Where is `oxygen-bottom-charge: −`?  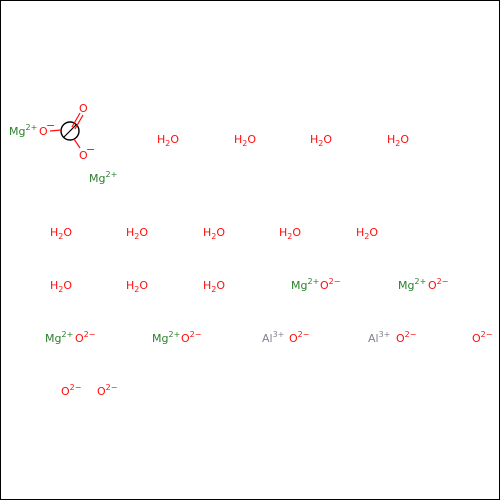 oxygen-bottom-charge: − is located at coordinates (90, 149).